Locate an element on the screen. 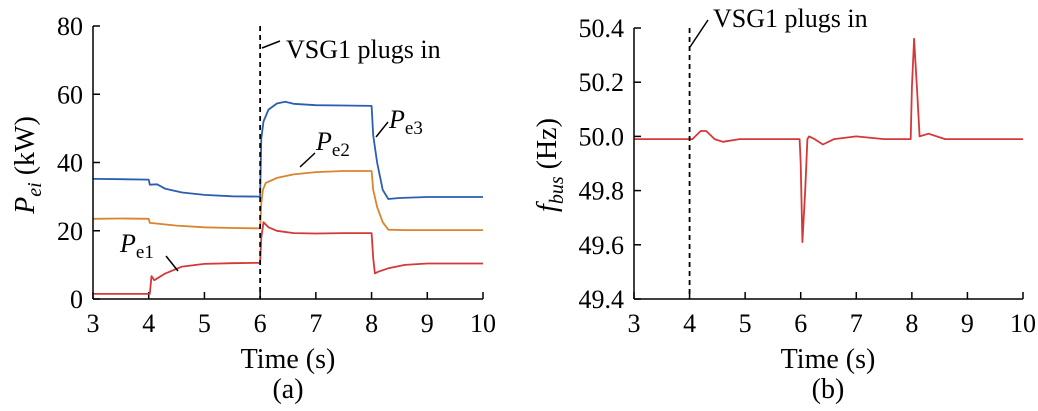  series-line-p-e2 is located at coordinates (287, 200).